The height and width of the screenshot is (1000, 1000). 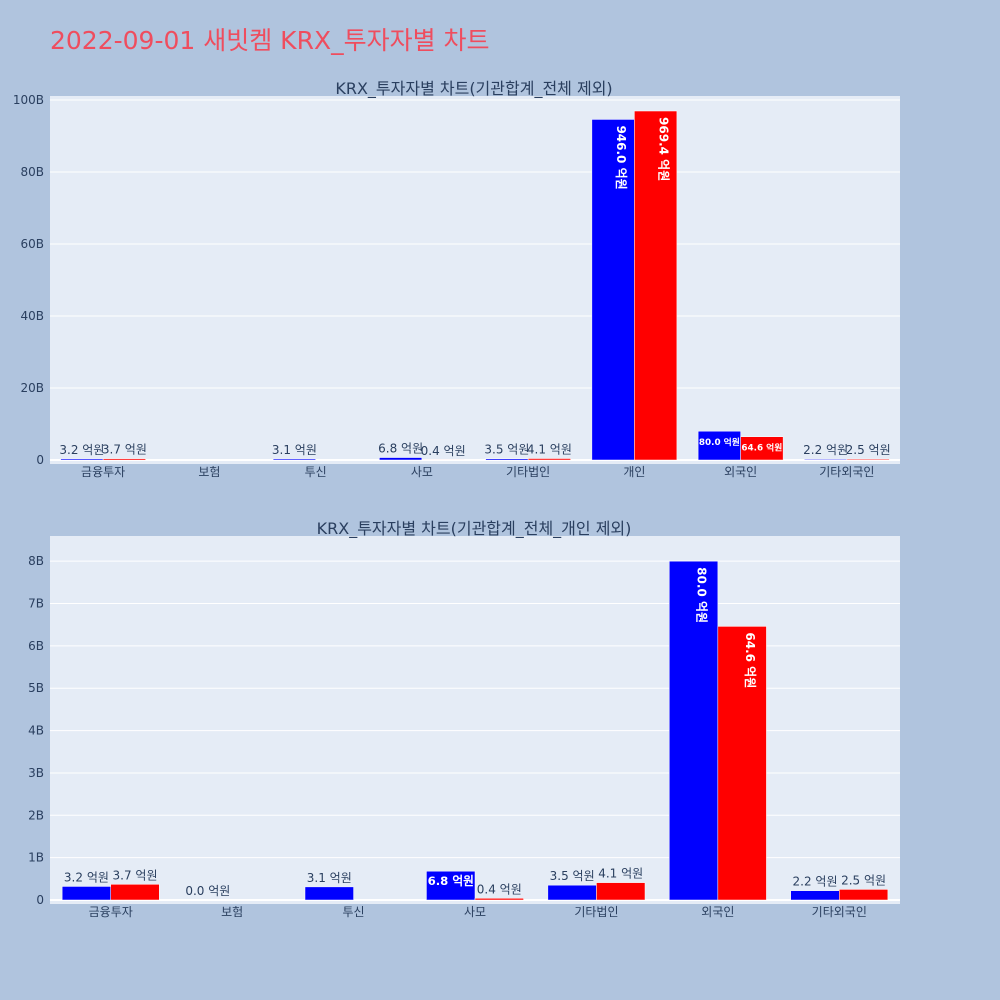 I want to click on figure-title: 2022-09-01 새빗켐 KRX_투자자별 차트, so click(x=270, y=40).